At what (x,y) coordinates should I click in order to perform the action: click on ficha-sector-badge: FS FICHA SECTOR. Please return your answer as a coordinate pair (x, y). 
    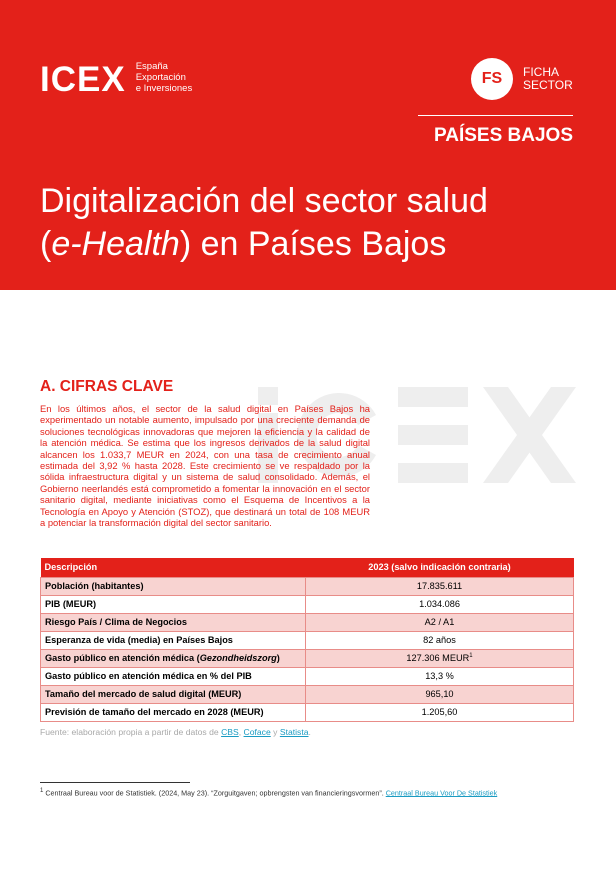
    Looking at the image, I should click on (522, 79).